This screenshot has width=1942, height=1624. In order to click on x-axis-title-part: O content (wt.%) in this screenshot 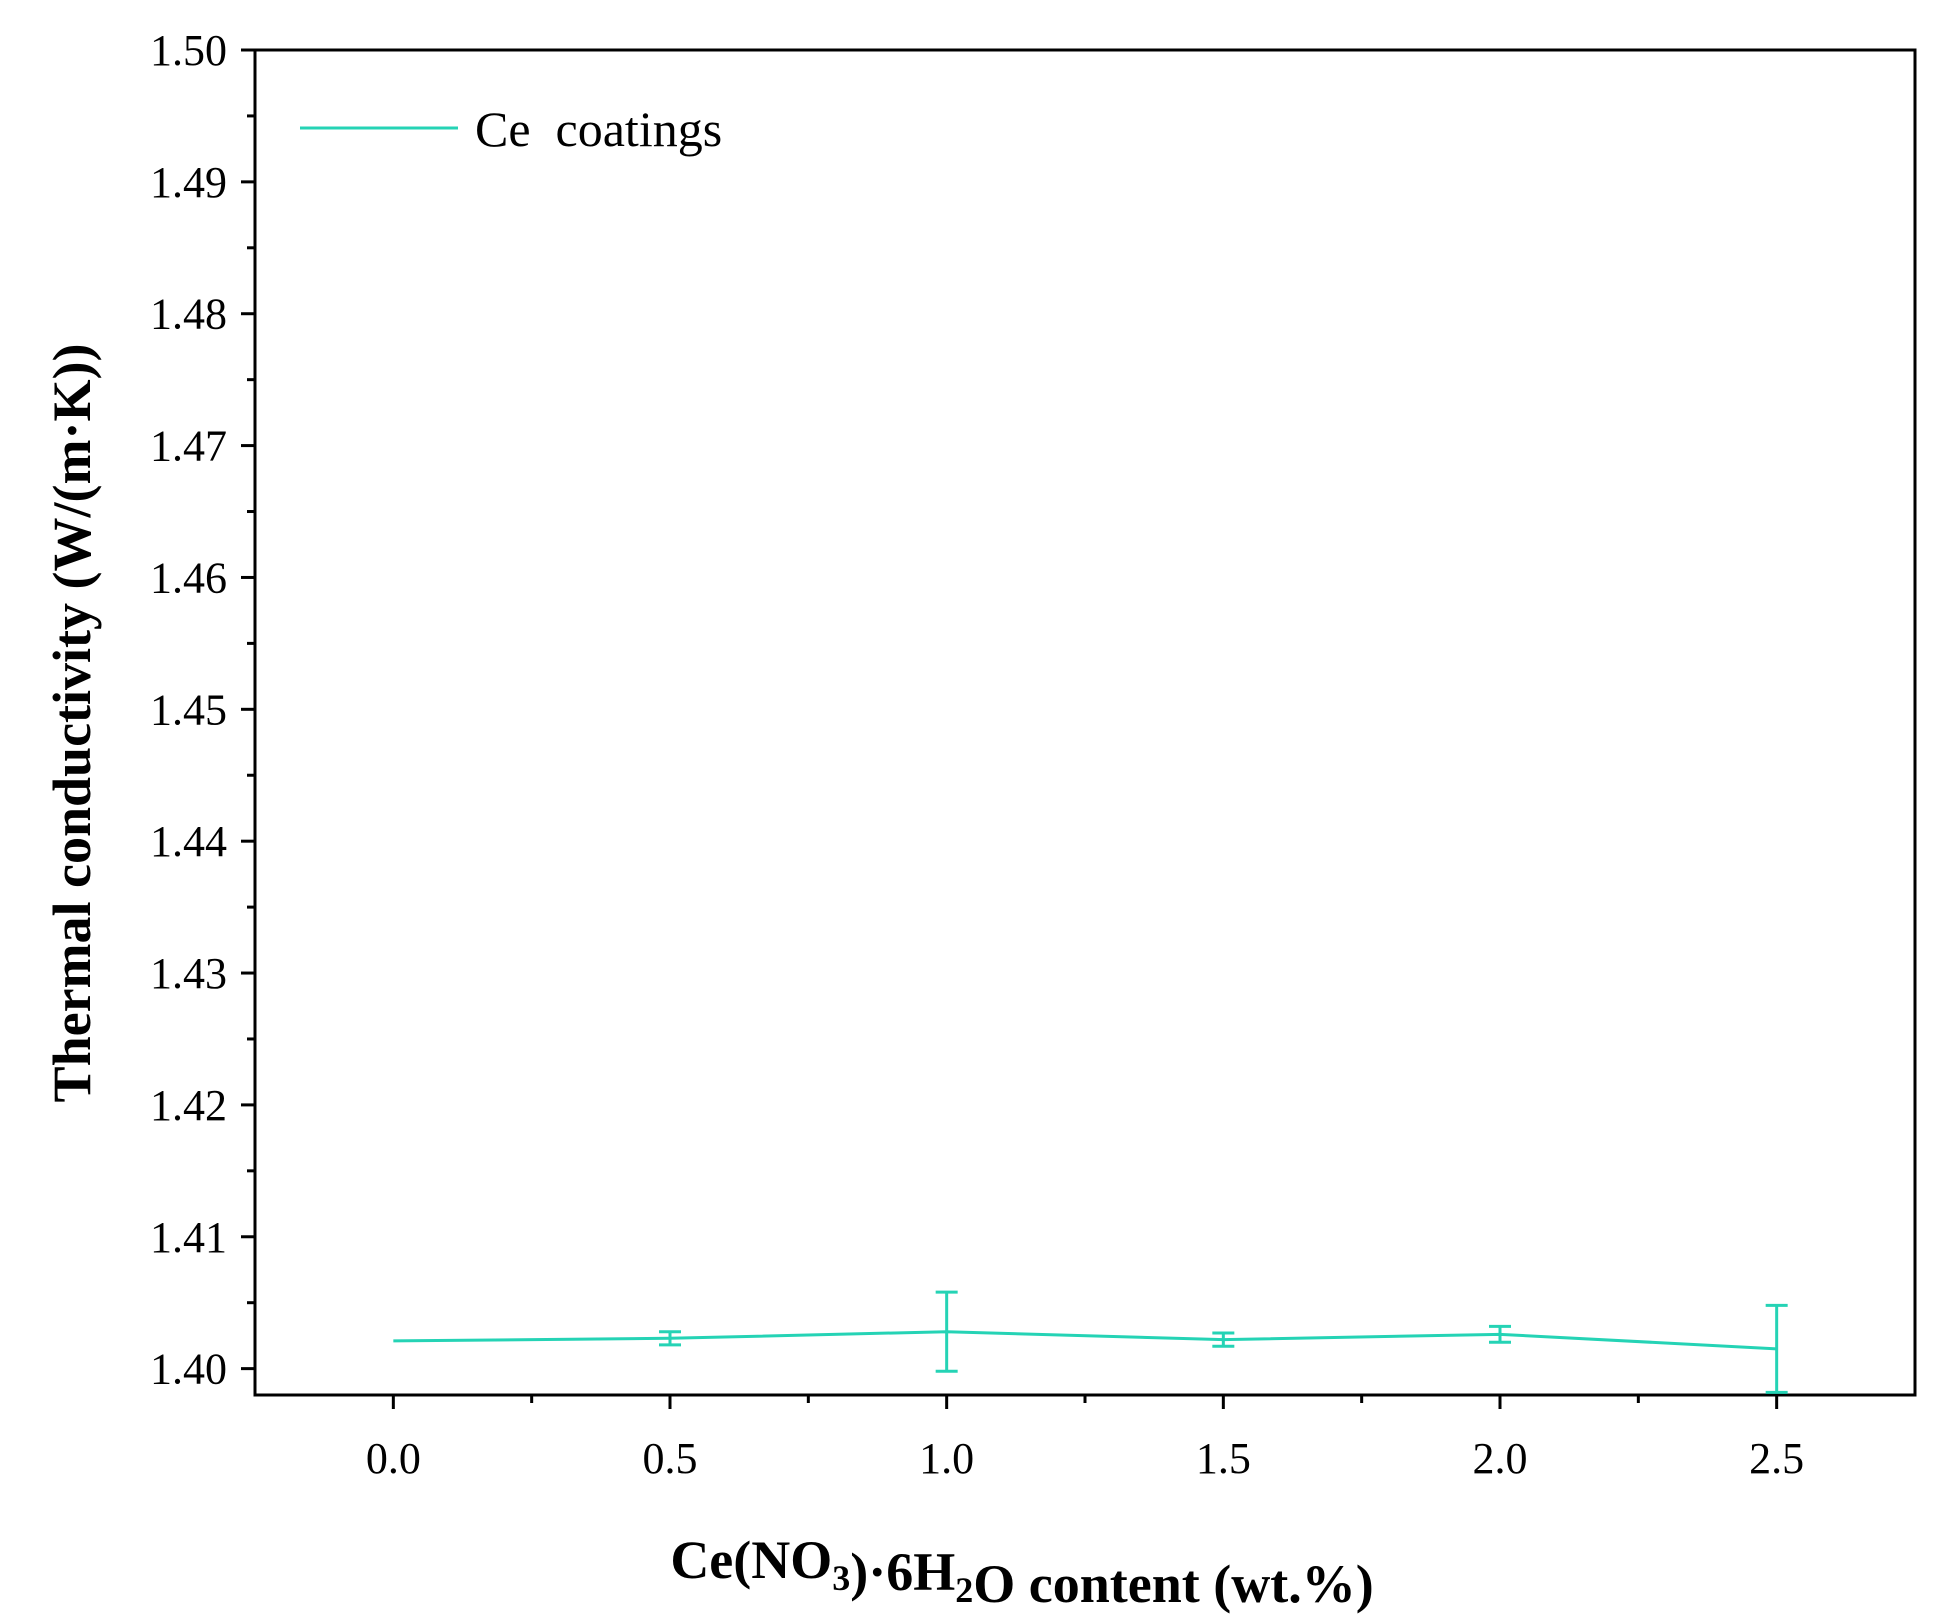, I will do `click(1173, 1584)`.